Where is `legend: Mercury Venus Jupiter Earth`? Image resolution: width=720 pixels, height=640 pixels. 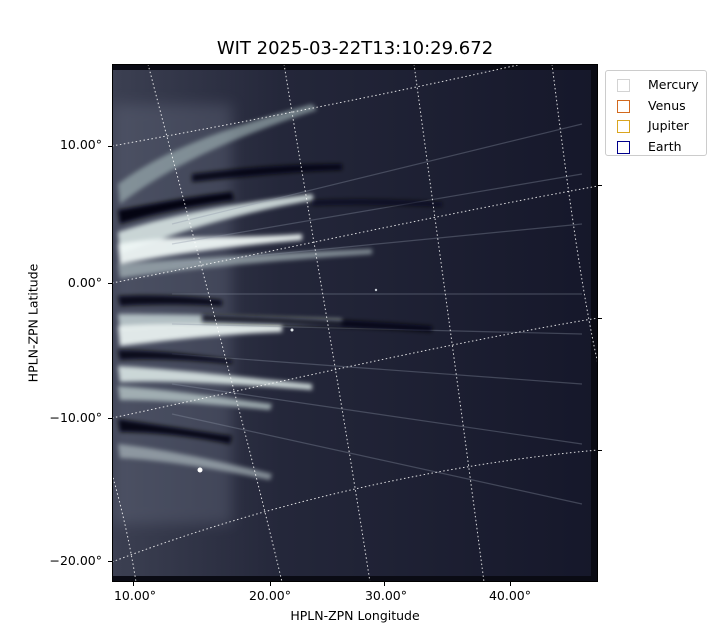 legend: Mercury Venus Jupiter Earth is located at coordinates (656, 113).